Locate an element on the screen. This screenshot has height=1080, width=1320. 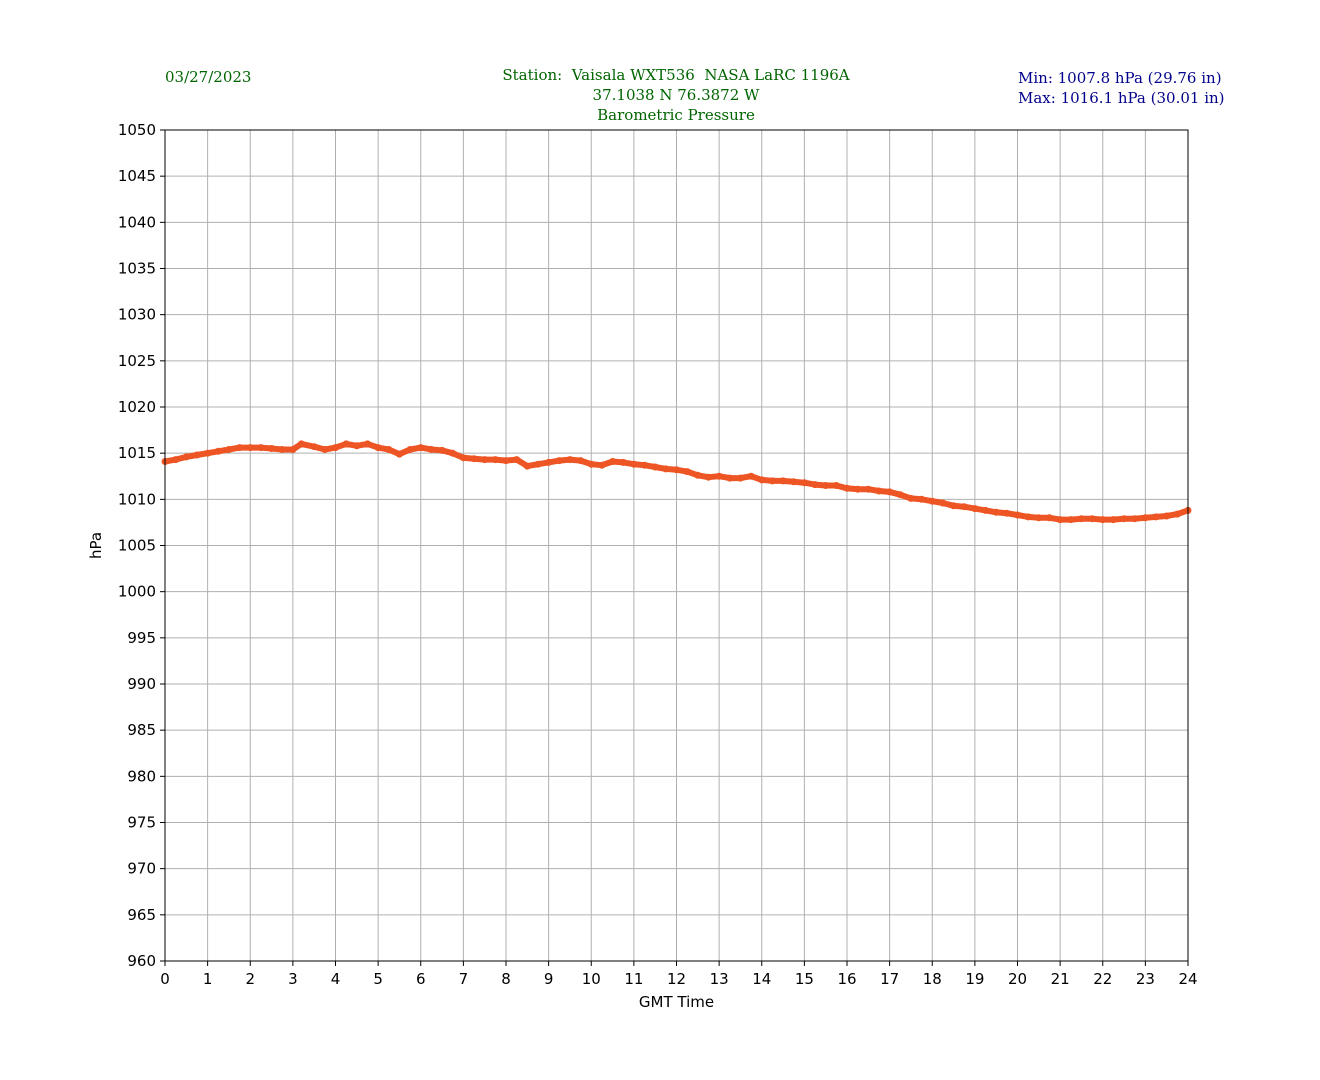
min-value-label: Min: 1007.8 hPa (29.76 in) is located at coordinates (1120, 78).